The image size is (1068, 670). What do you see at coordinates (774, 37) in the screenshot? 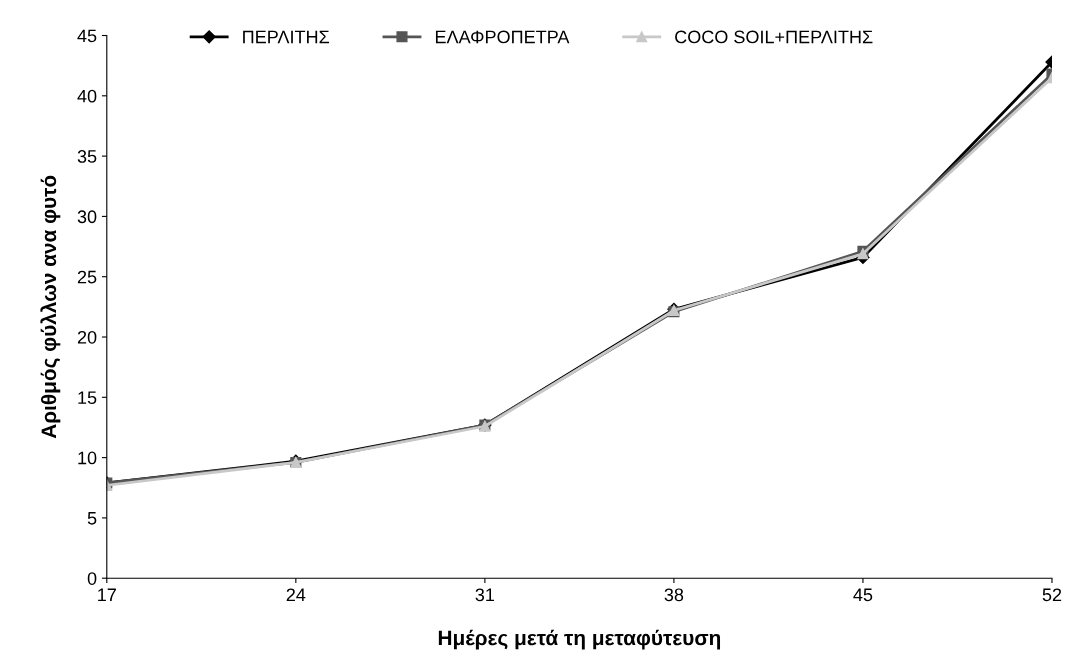
I see `legend-label: COCO SOIL+ΠΕΡΛΙΤΗΣ` at bounding box center [774, 37].